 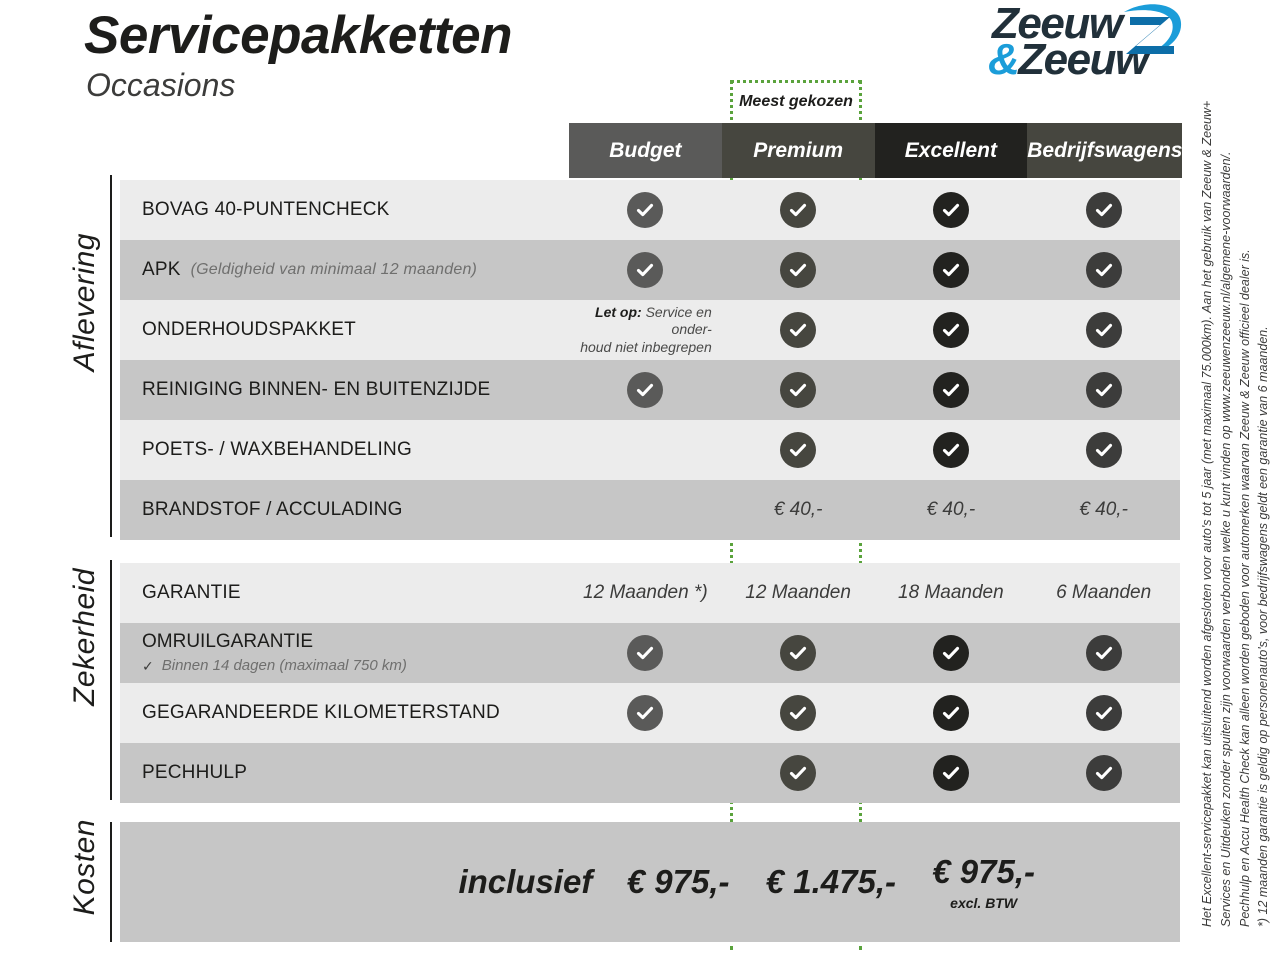 I want to click on cell-budget: 12 Maanden *), so click(x=645, y=593).